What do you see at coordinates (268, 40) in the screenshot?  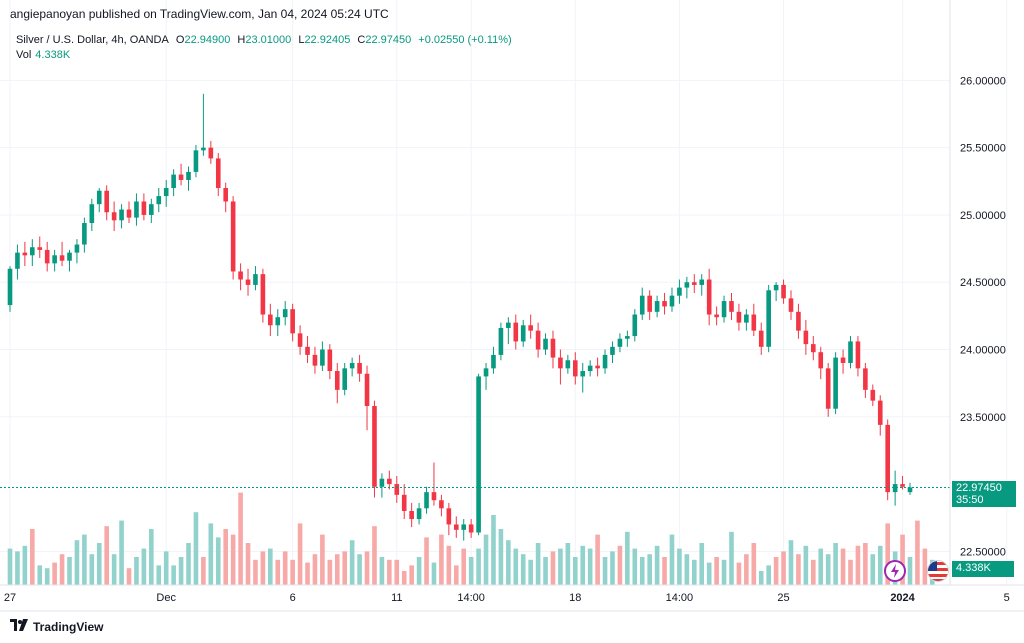 I see `high-value: 23.01000` at bounding box center [268, 40].